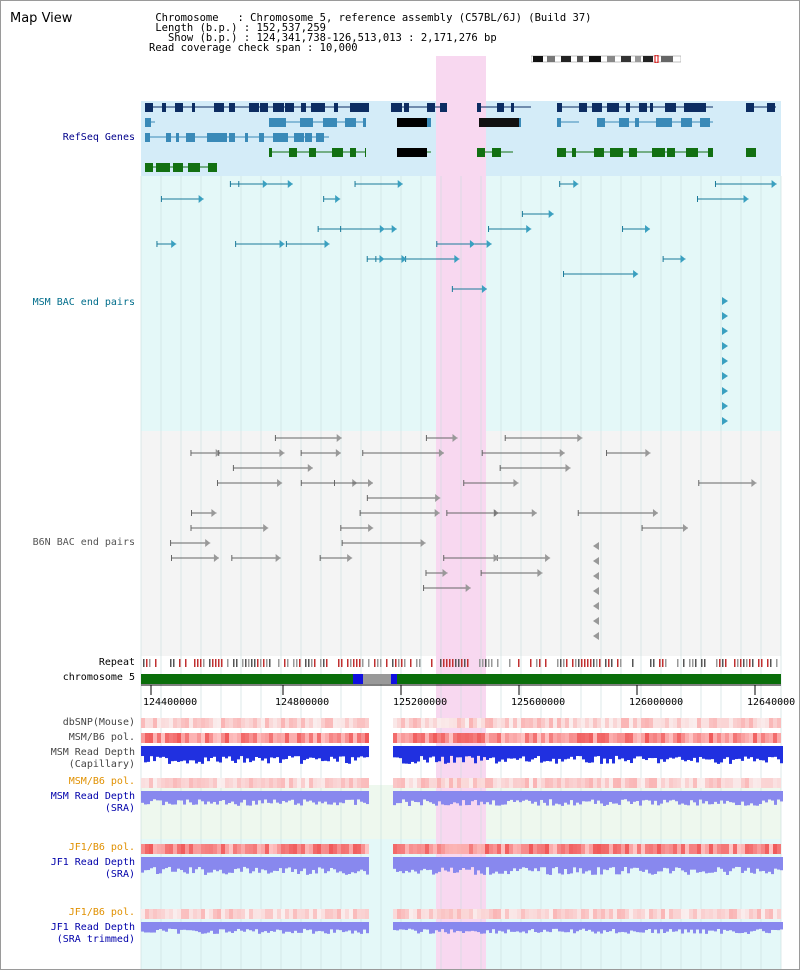  I want to click on b6n-bac-label: B6N BAC end pairs, so click(83, 542).